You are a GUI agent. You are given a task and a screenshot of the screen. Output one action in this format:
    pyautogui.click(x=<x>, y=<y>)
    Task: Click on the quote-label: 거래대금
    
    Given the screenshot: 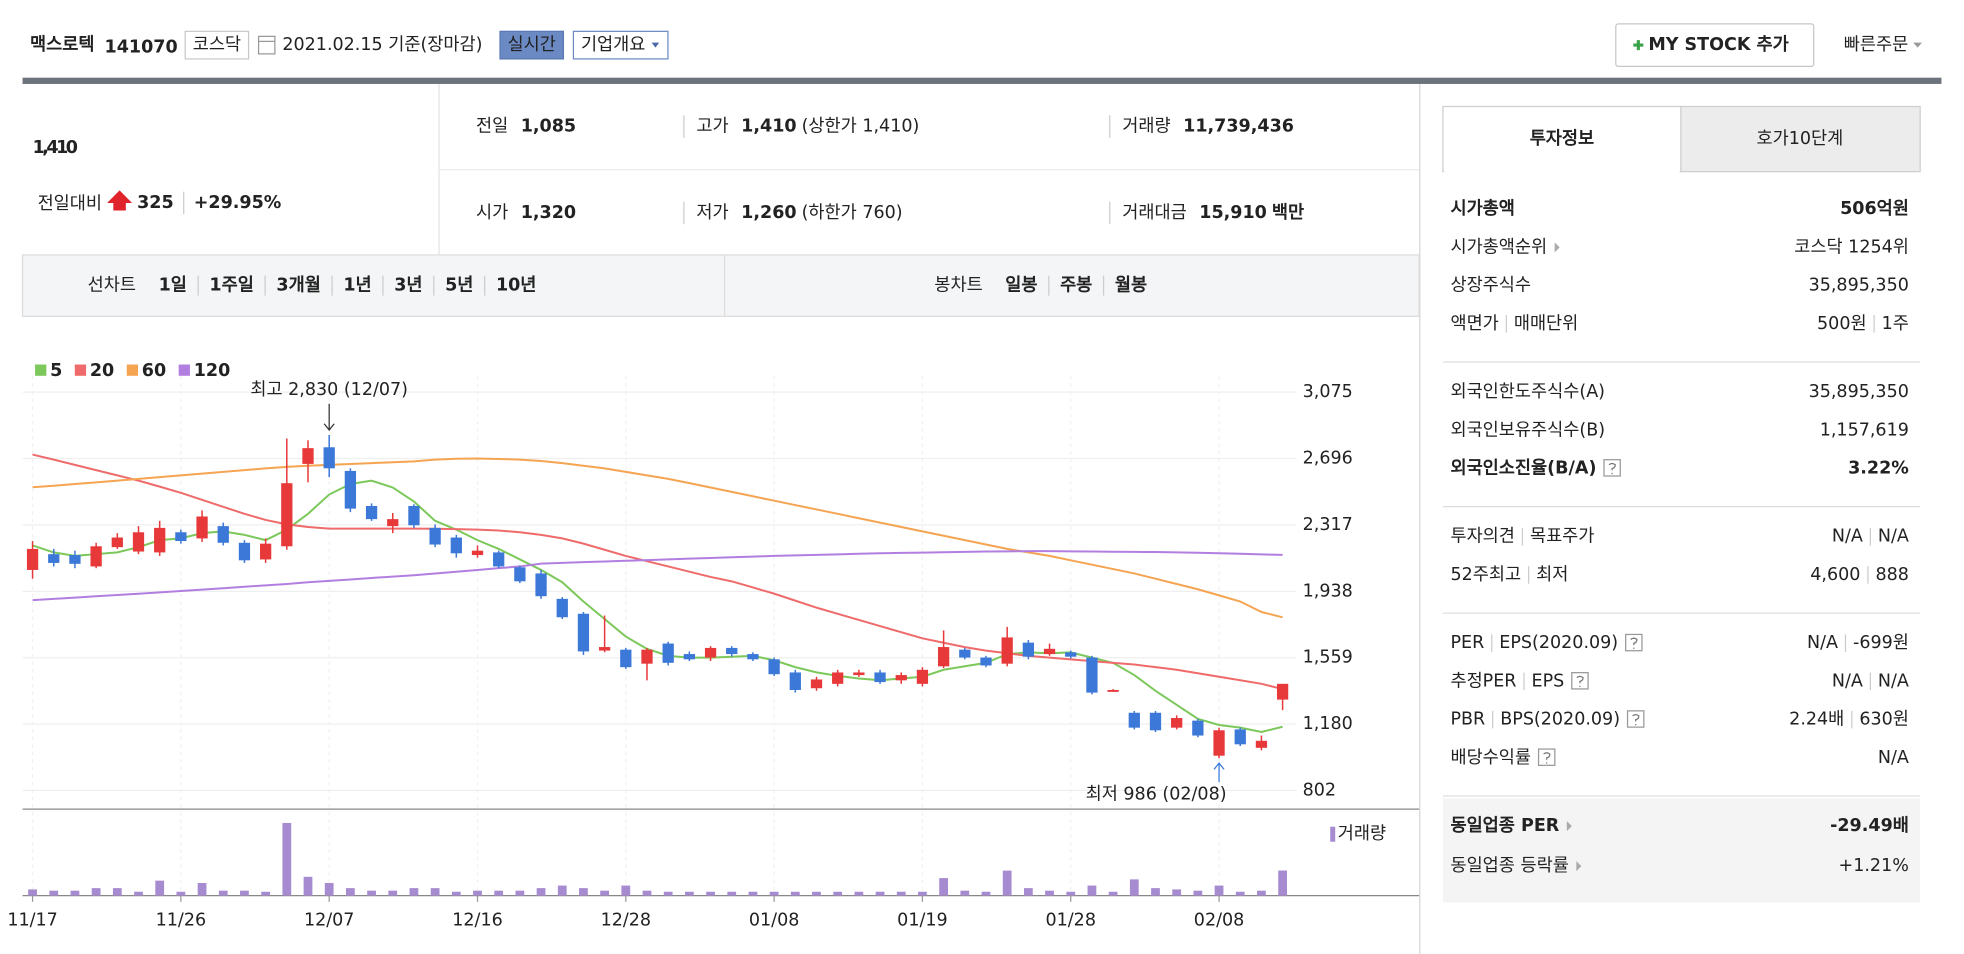 What is the action you would take?
    pyautogui.click(x=1154, y=213)
    